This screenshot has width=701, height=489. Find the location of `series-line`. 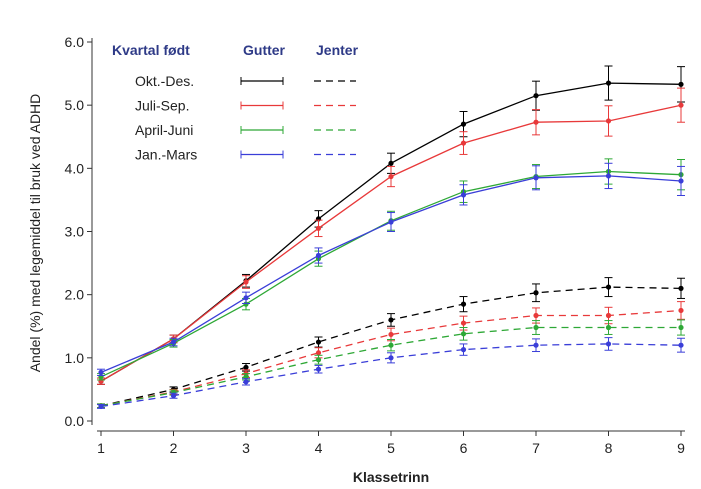

series-line is located at coordinates (390, 366).